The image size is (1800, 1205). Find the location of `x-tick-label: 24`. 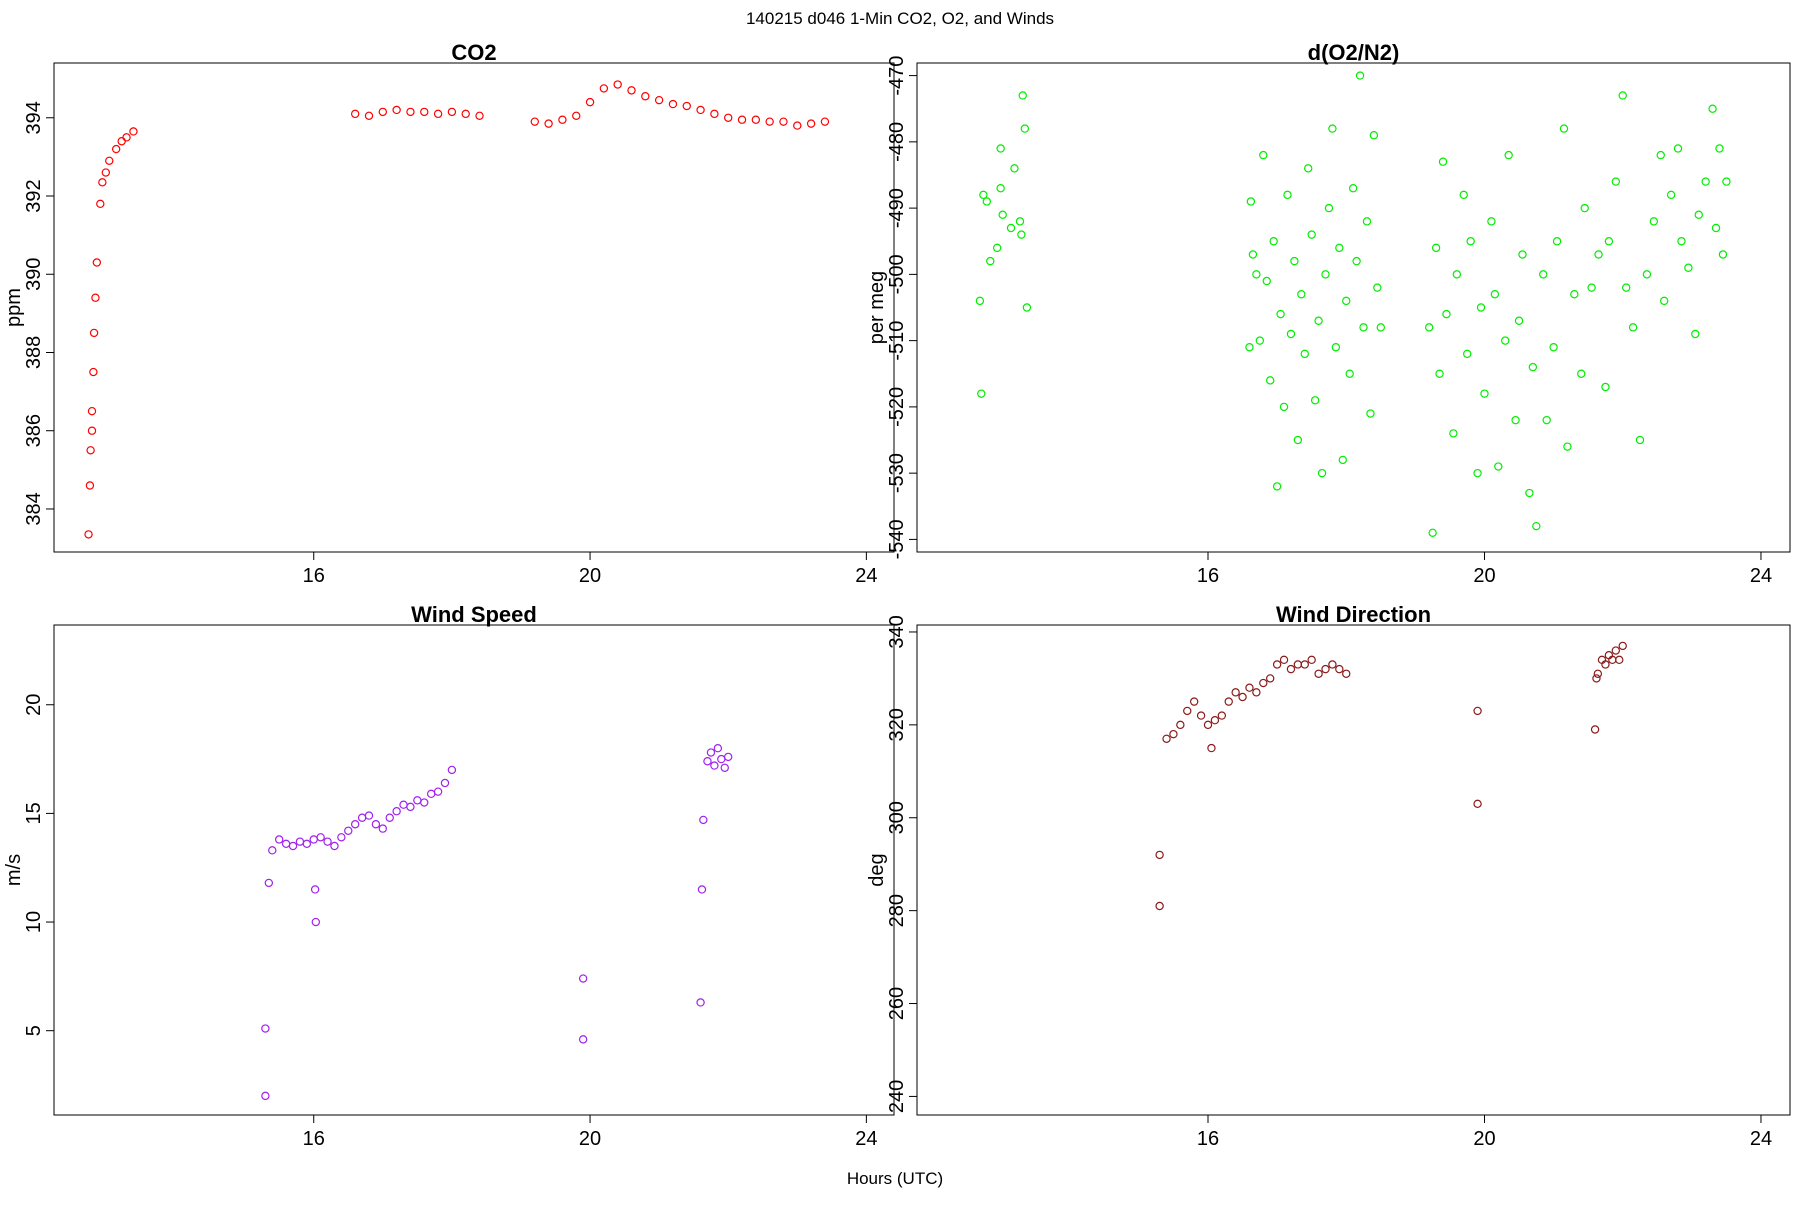

x-tick-label: 24 is located at coordinates (866, 1139).